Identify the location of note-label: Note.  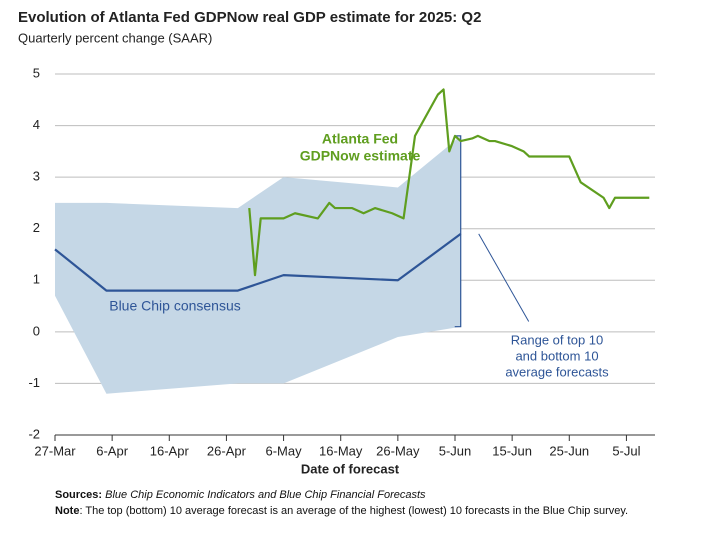
(67, 511).